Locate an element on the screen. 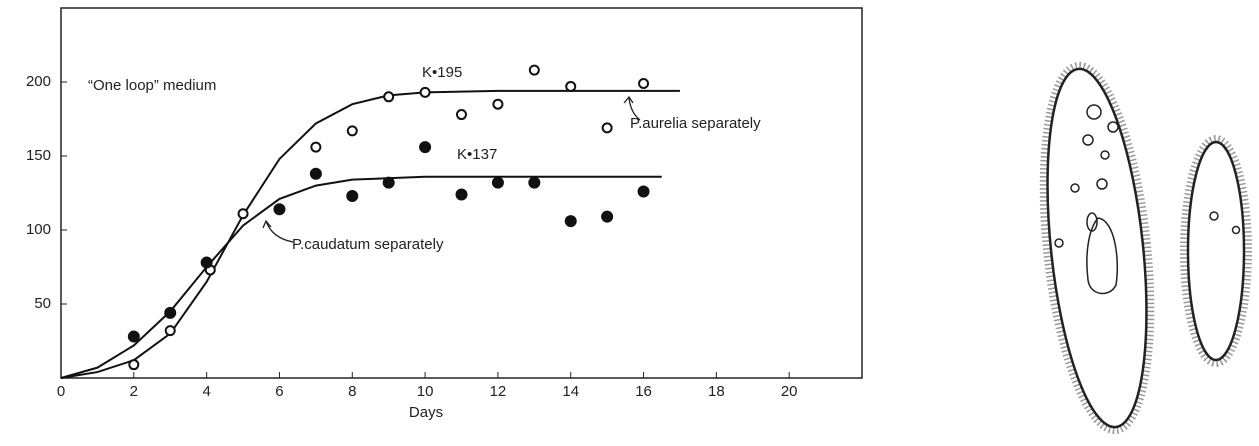 Image resolution: width=1259 pixels, height=446 pixels. paramecium-small is located at coordinates (1216, 251).